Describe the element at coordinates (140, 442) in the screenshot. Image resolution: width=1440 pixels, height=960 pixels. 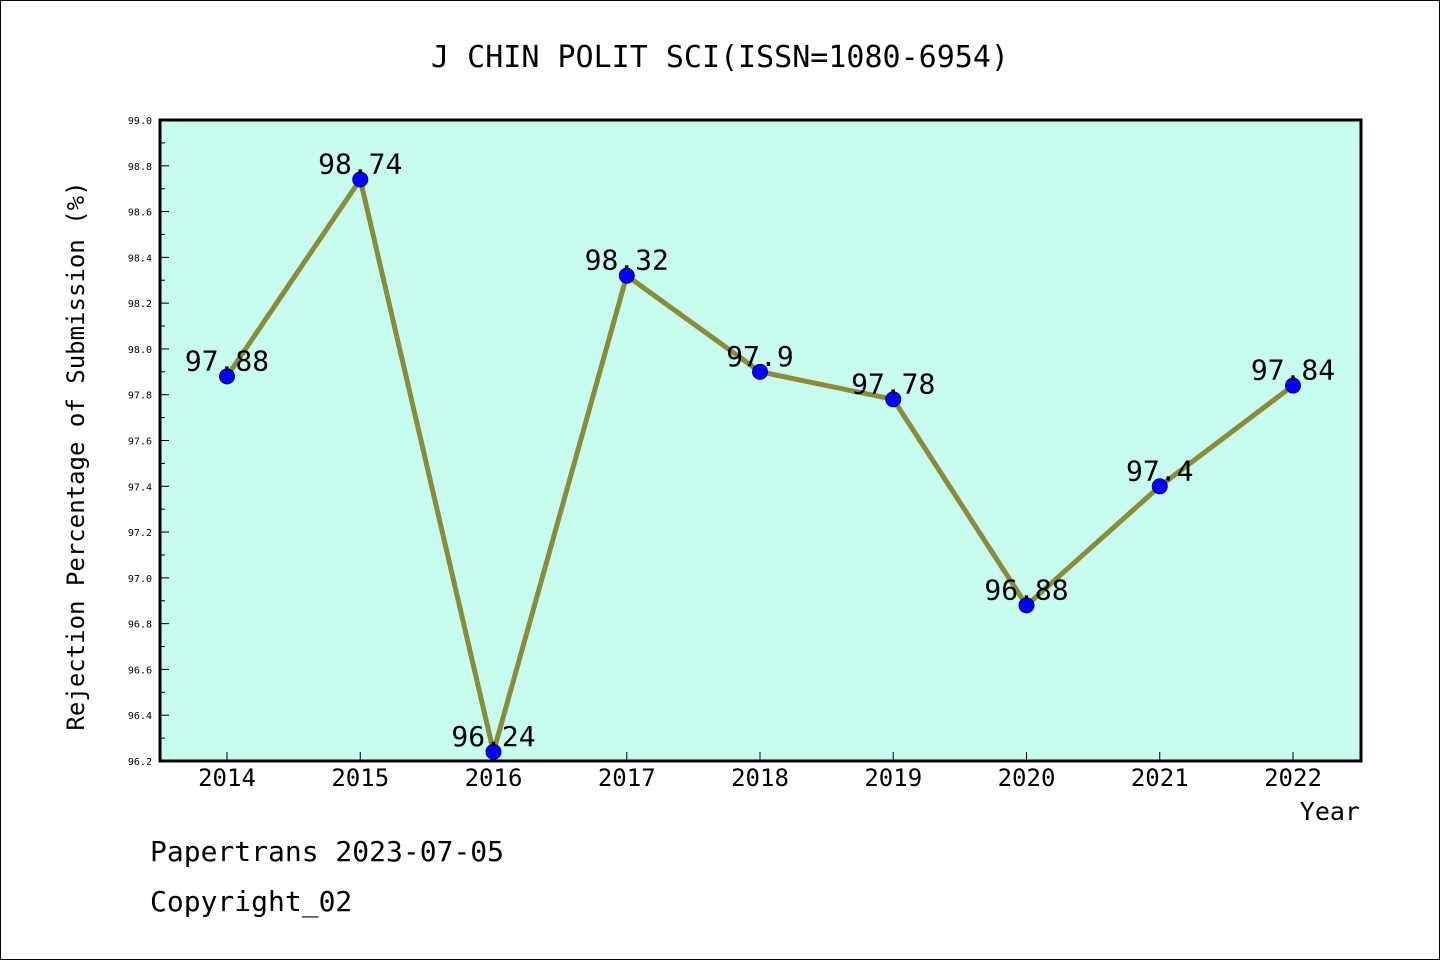
I see `y-tick-label: 97.6` at that location.